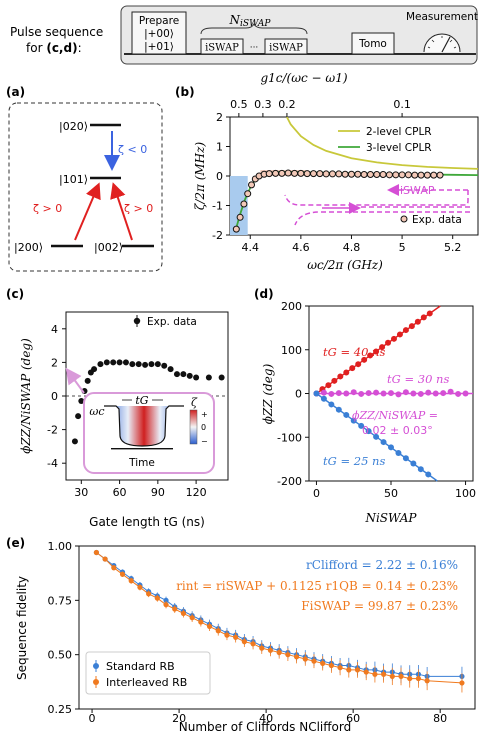 Image resolution: width=486 pixels, height=736 pixels. I want to click on e-xtick-label: 60, so click(353, 718).